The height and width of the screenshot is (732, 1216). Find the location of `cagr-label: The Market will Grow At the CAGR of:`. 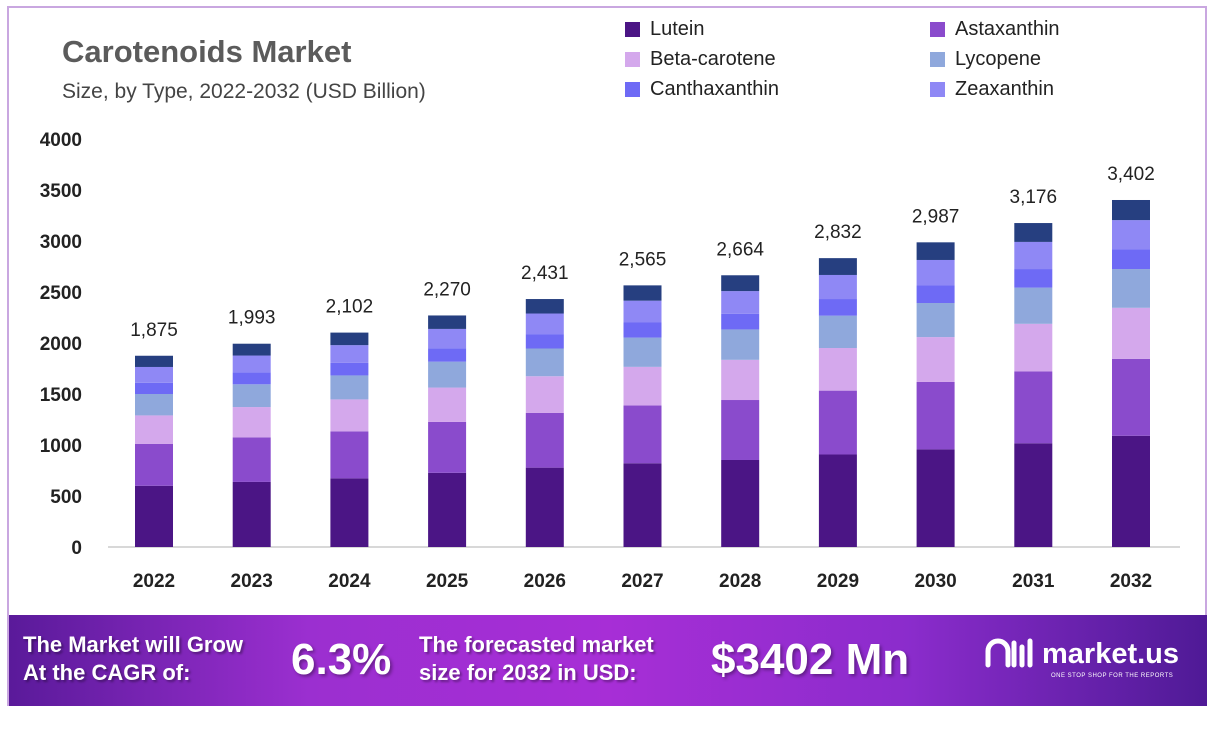

cagr-label: The Market will Grow At the CAGR of: is located at coordinates (133, 659).